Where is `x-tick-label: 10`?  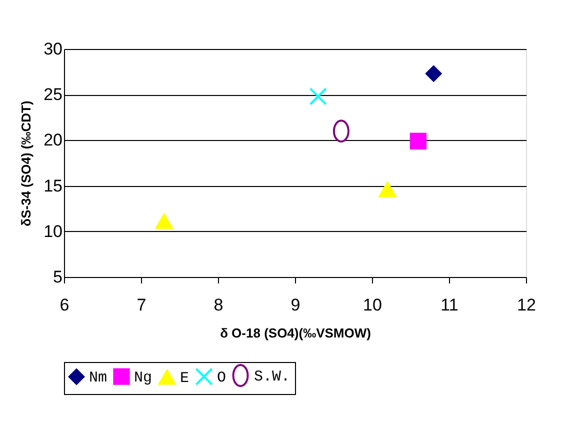 x-tick-label: 10 is located at coordinates (372, 305).